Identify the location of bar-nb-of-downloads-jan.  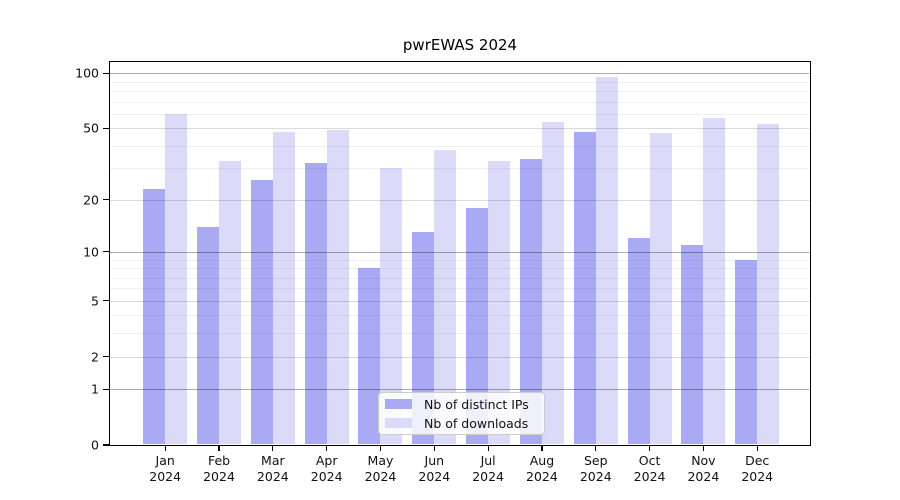
(176, 278).